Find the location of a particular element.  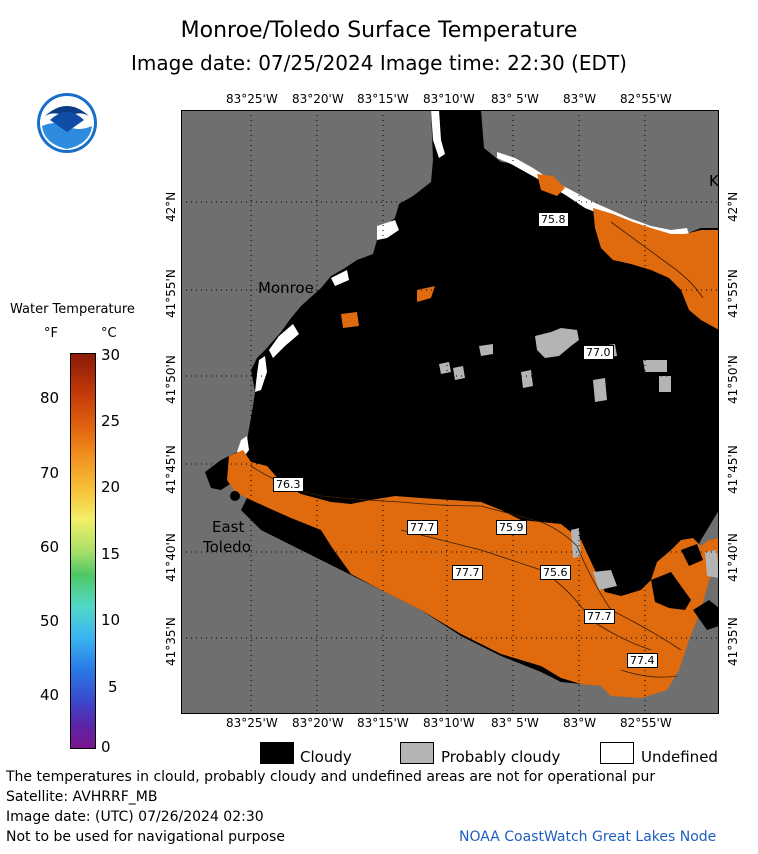

legend-label-cloudy: Cloudy is located at coordinates (326, 757).